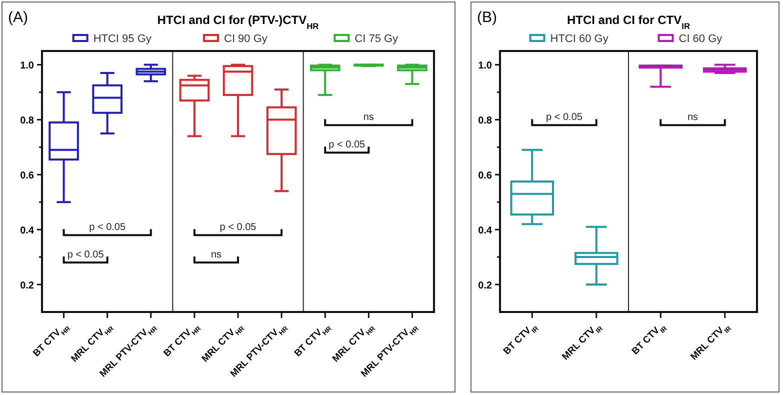 This screenshot has height=395, width=783. What do you see at coordinates (18, 17) in the screenshot?
I see `chart-subtitle: (A)` at bounding box center [18, 17].